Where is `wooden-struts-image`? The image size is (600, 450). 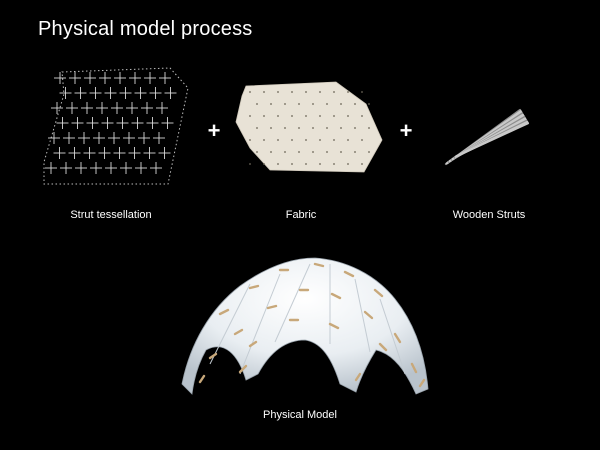 wooden-struts-image is located at coordinates (487, 137).